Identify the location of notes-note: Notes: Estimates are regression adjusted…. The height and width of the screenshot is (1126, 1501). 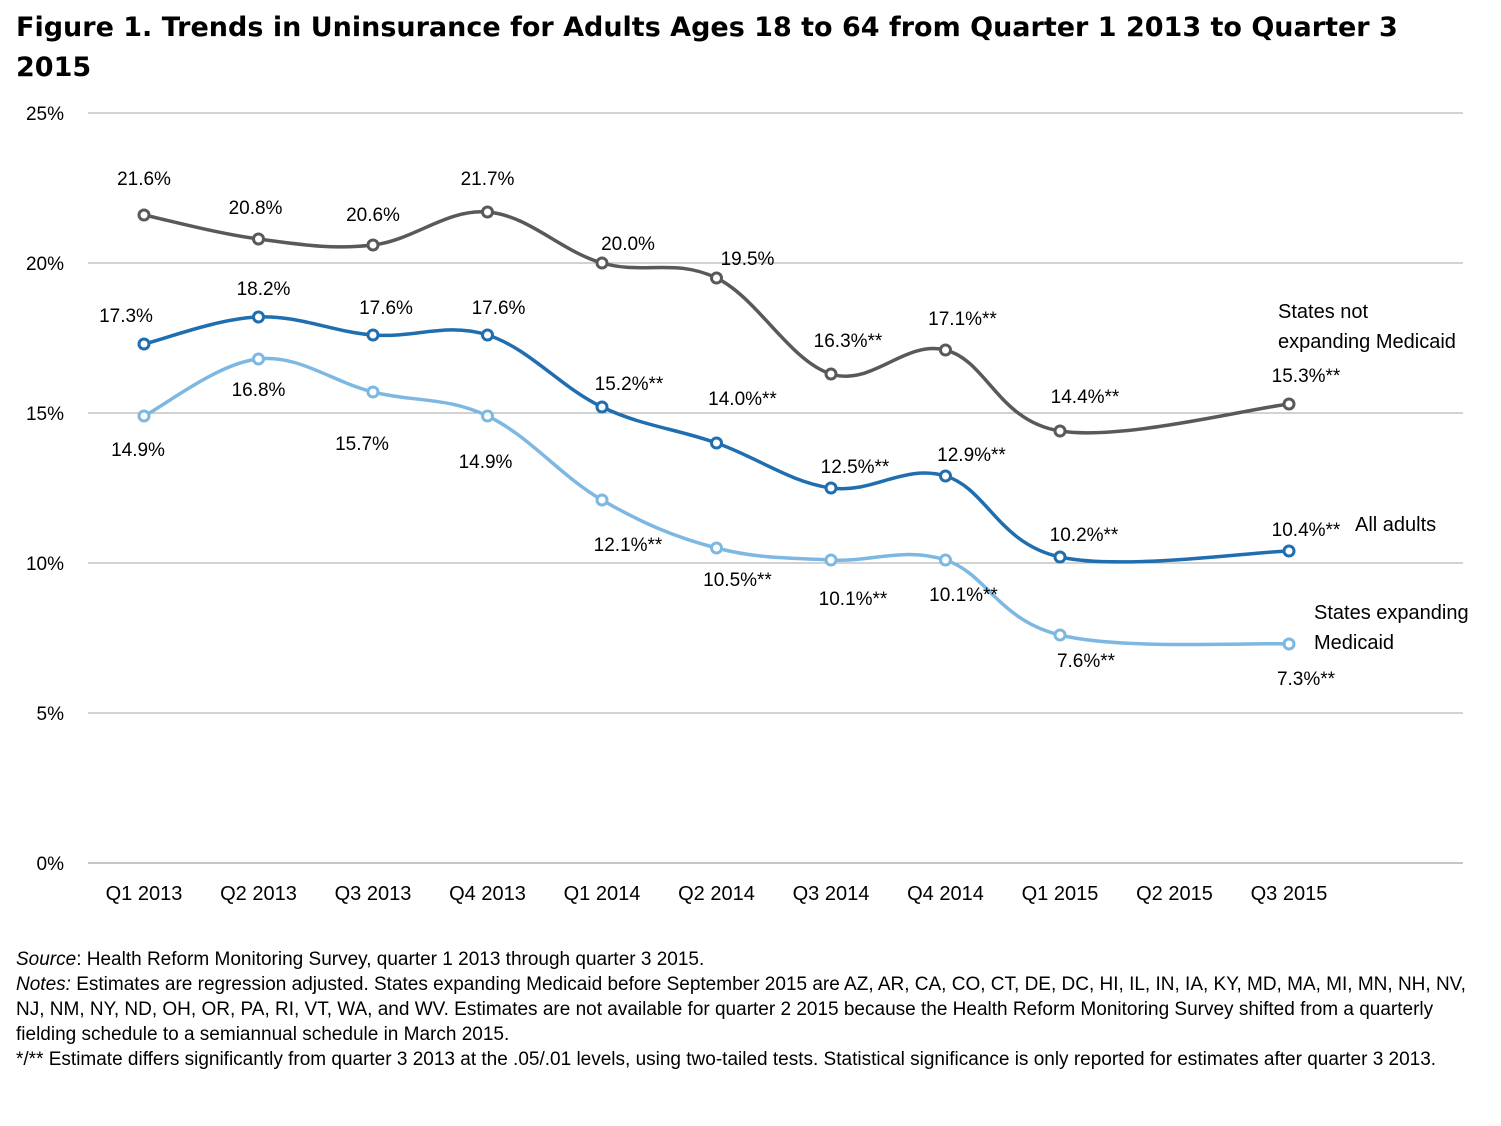
(751, 1009).